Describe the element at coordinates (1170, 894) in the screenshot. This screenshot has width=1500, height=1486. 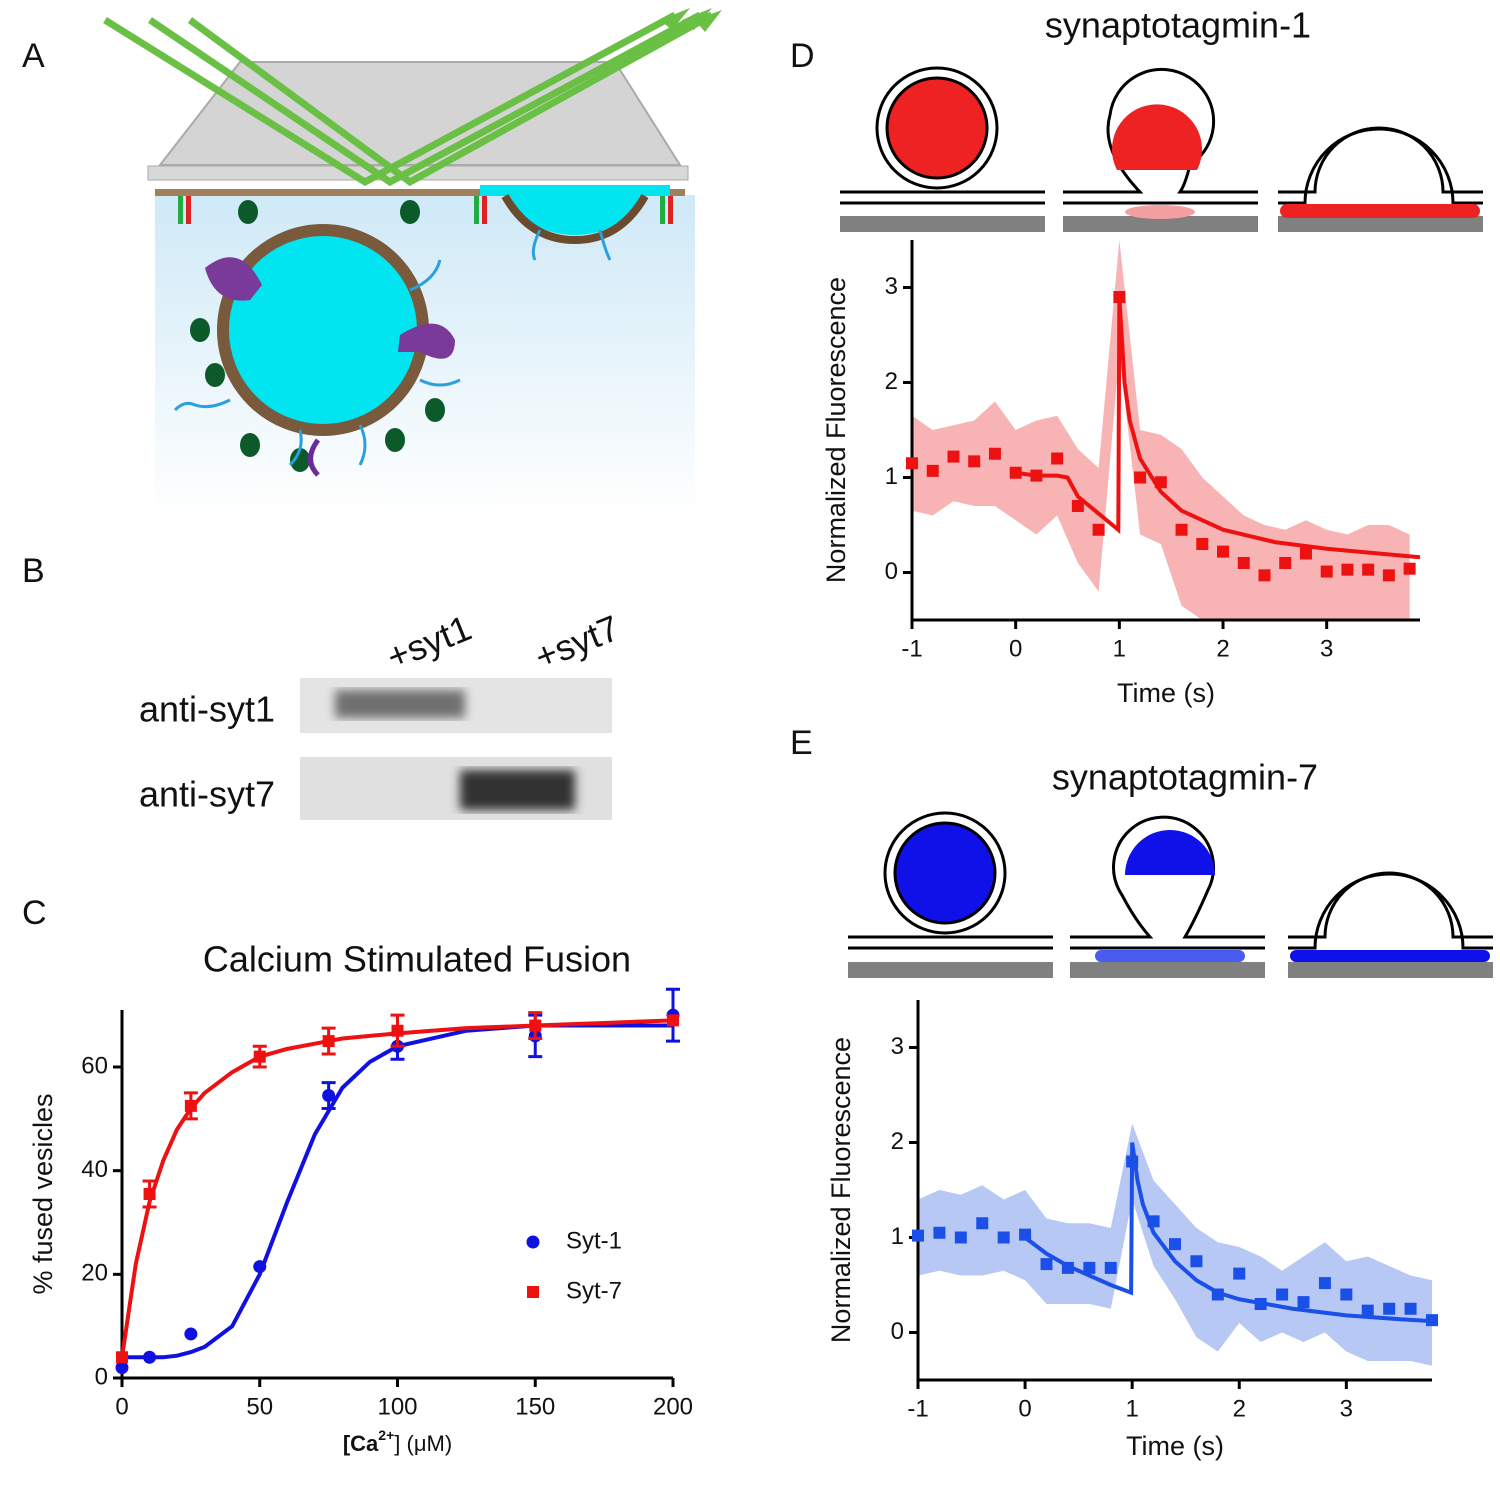
I see `fusion-schematic-syt7` at that location.